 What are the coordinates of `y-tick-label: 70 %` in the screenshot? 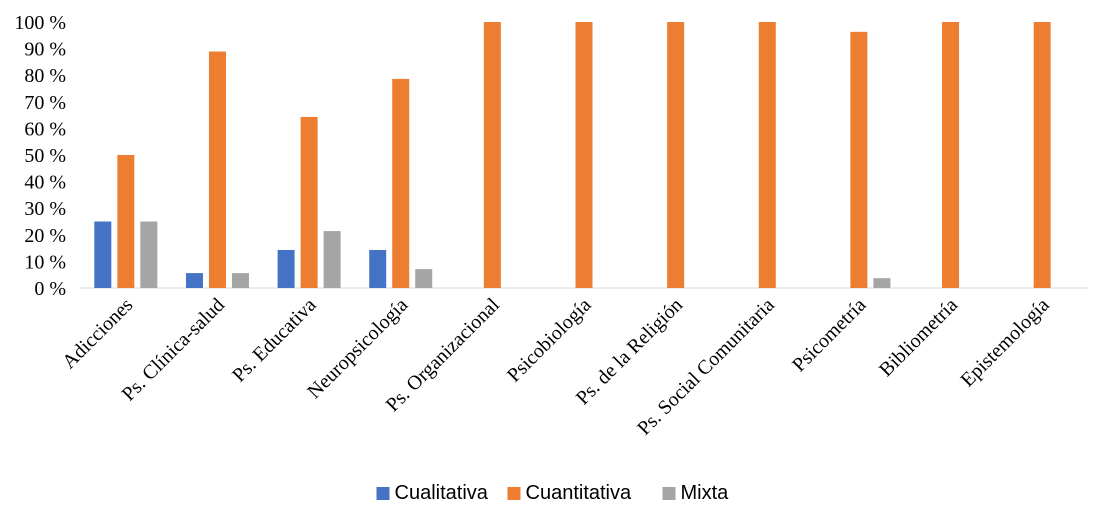 It's located at (45, 103).